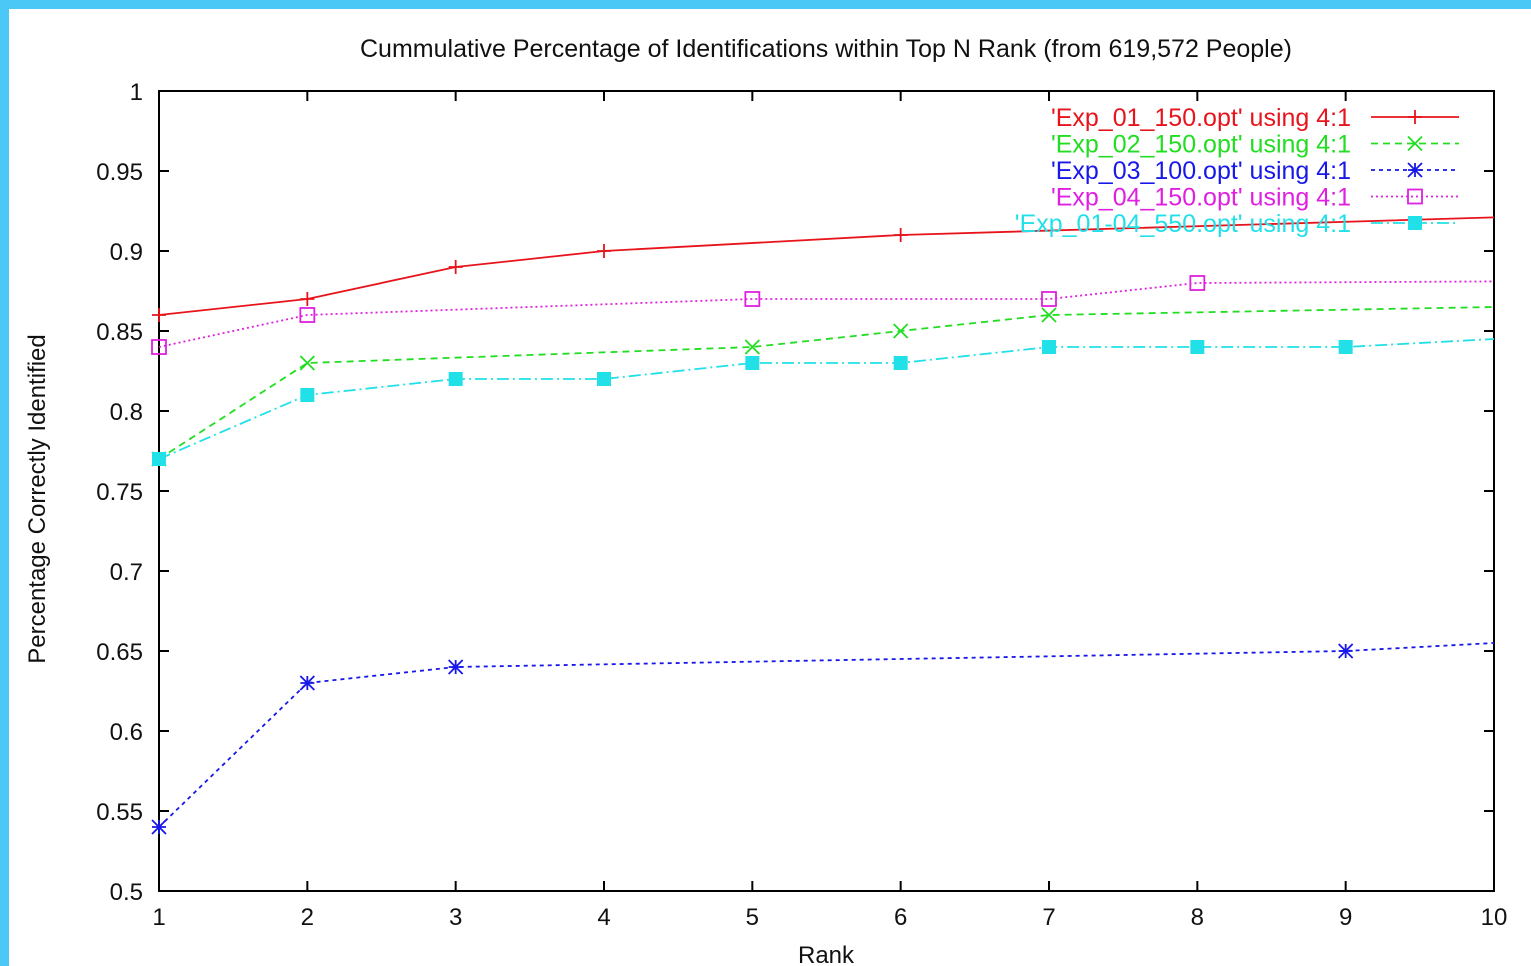 This screenshot has height=966, width=1531. I want to click on series-4-line, so click(826, 314).